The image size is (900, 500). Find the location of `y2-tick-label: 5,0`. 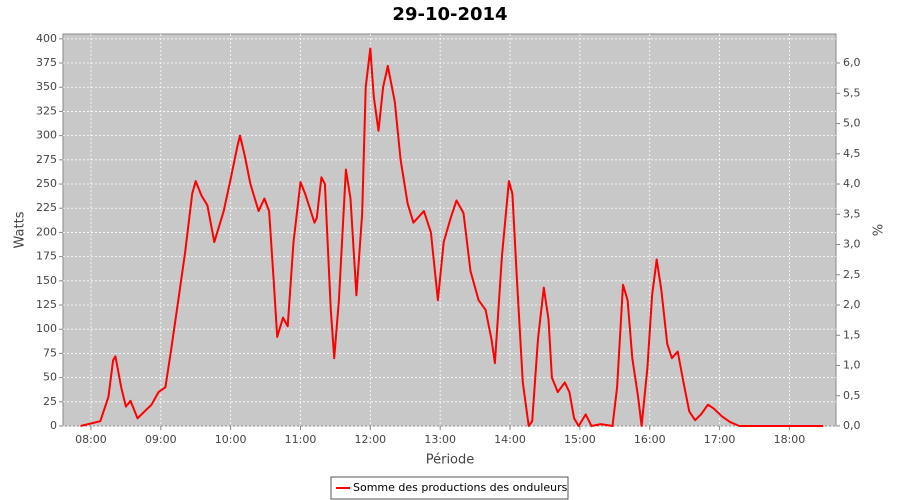

y2-tick-label: 5,0 is located at coordinates (852, 123).